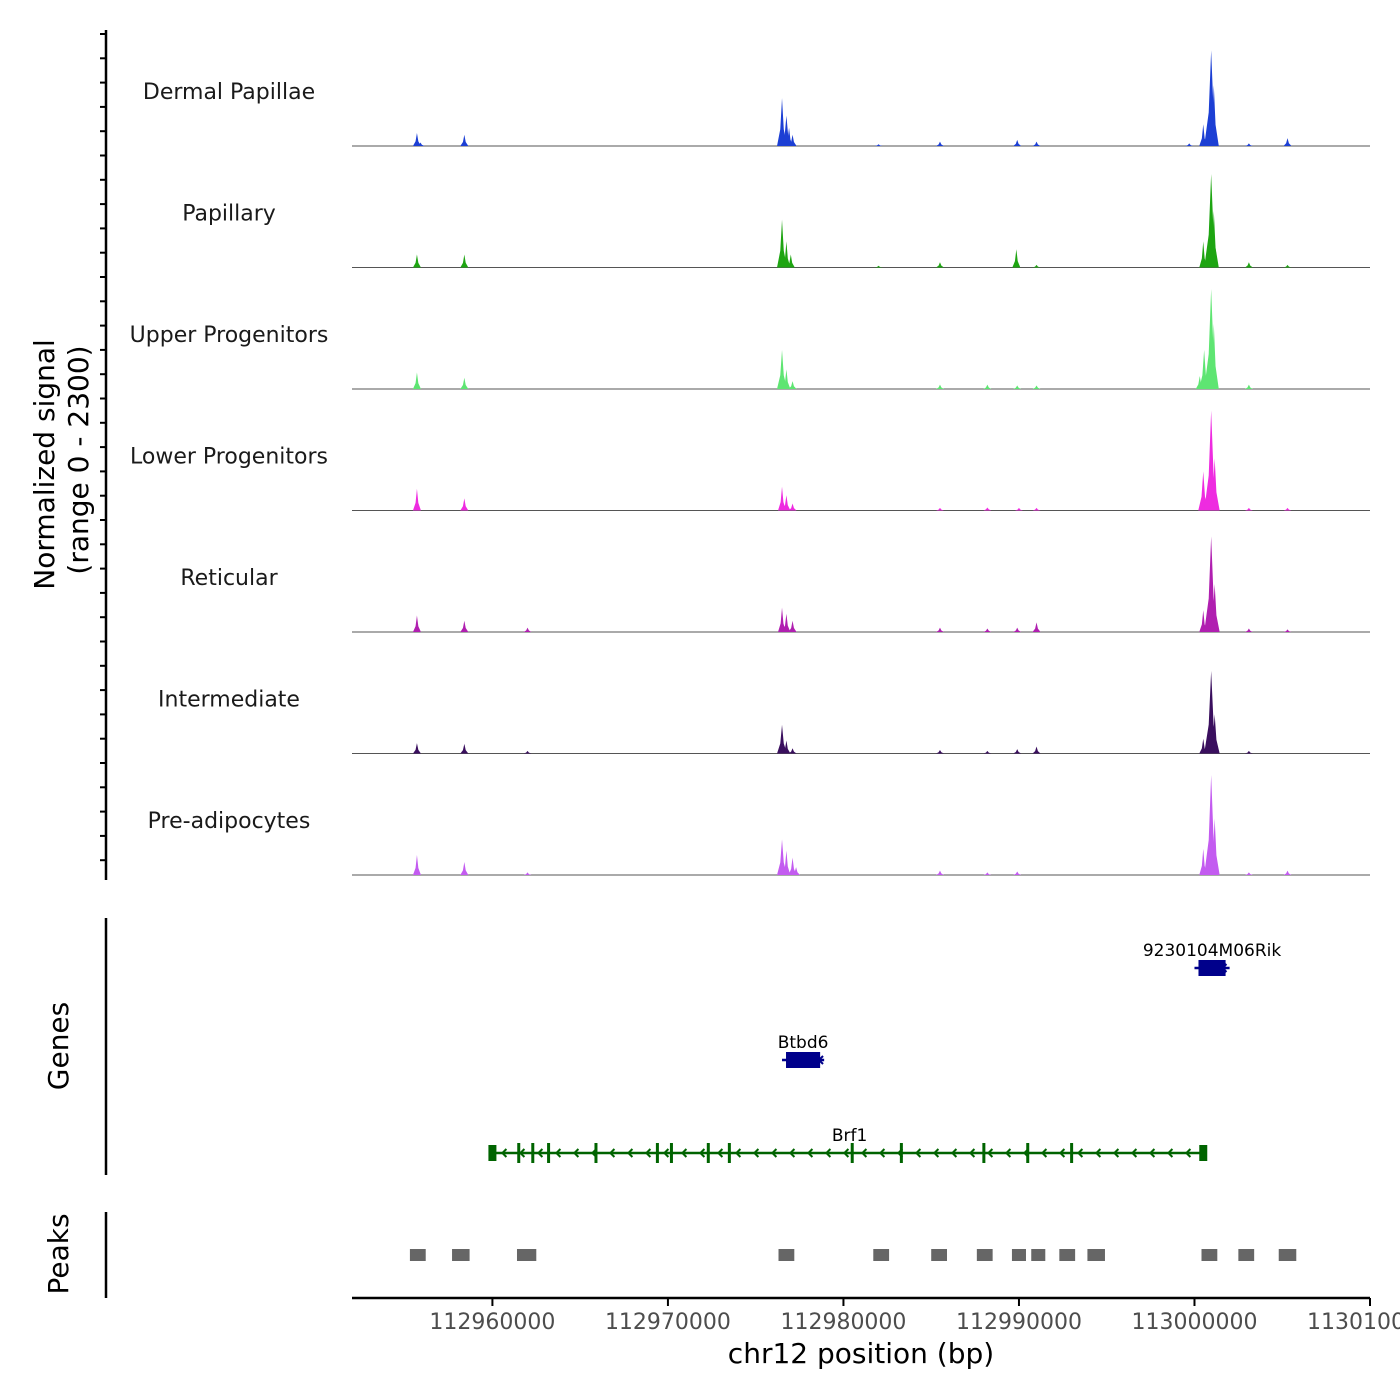  What do you see at coordinates (103, 447) in the screenshot?
I see `signal-y-ticks` at bounding box center [103, 447].